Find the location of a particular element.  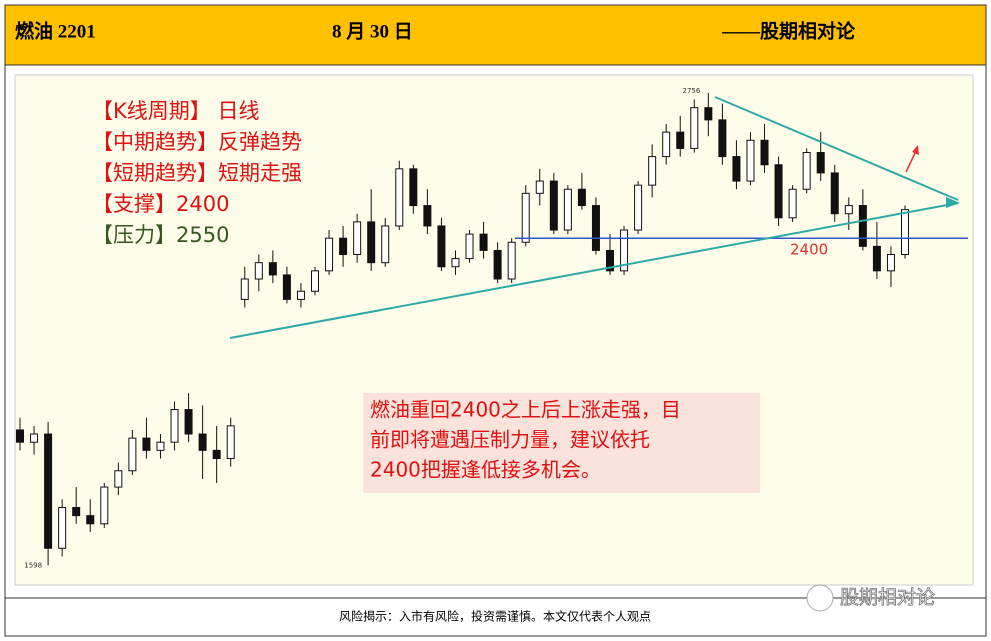

watermark: 股期相对论 is located at coordinates (887, 598).